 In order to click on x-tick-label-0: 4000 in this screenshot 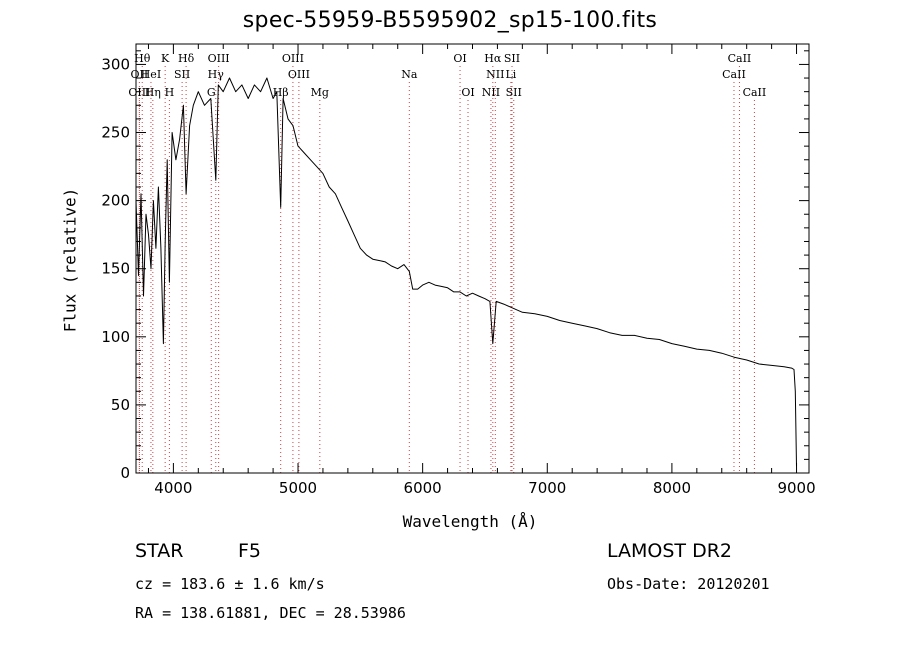, I will do `click(173, 488)`.